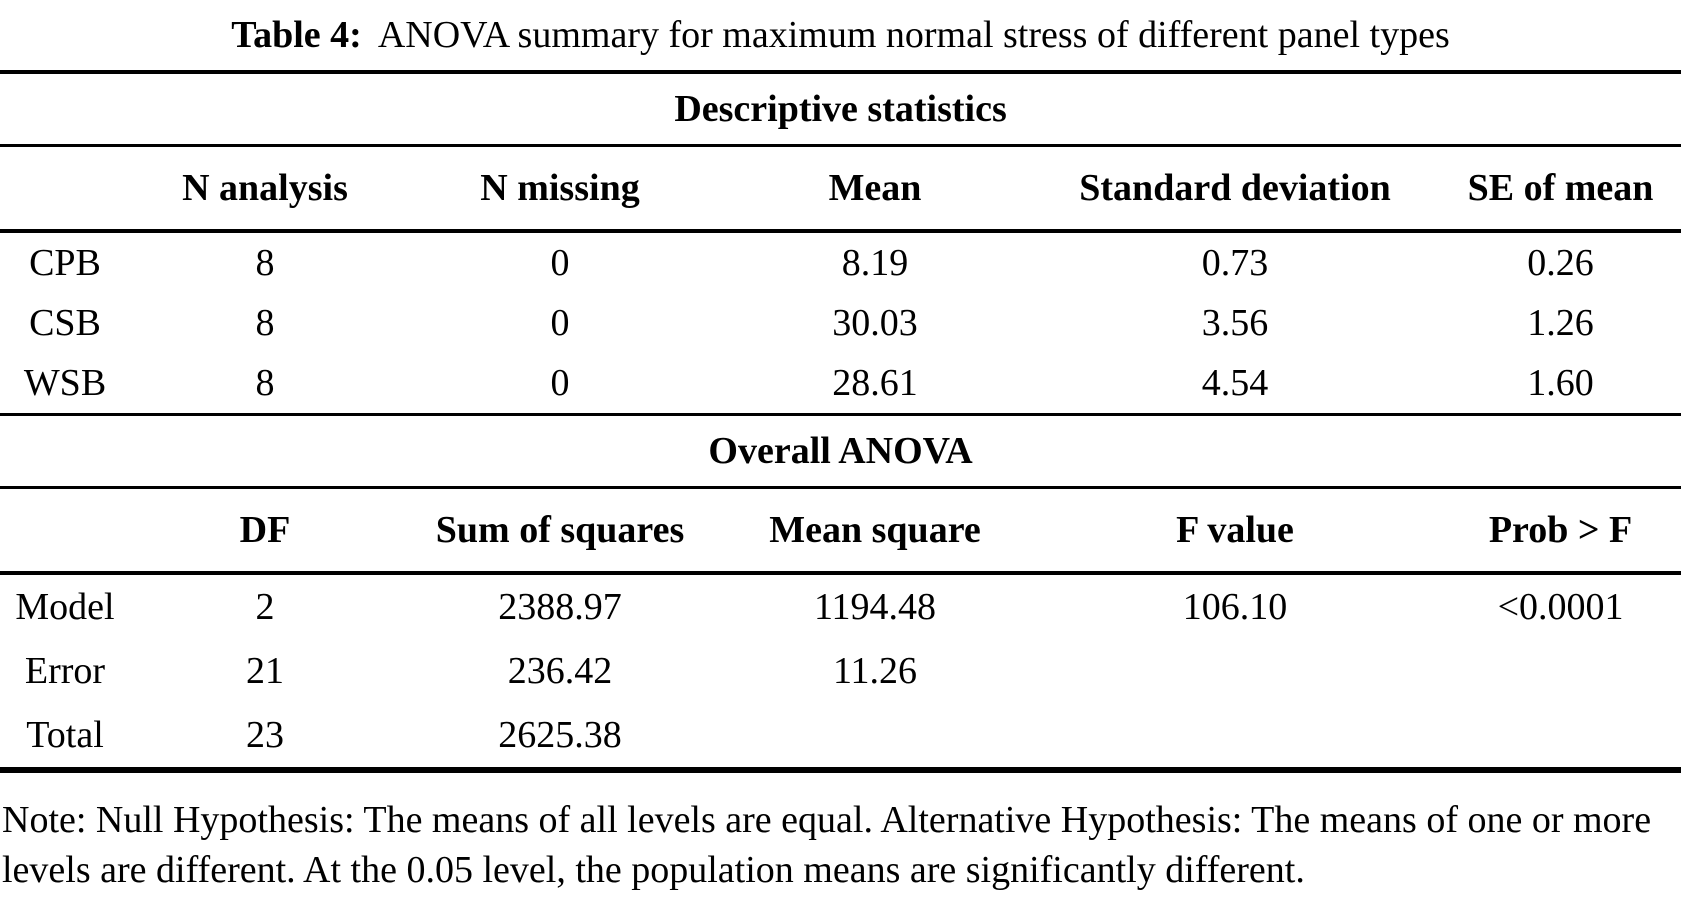 This screenshot has width=1681, height=900. I want to click on row-label: Error, so click(65, 671).